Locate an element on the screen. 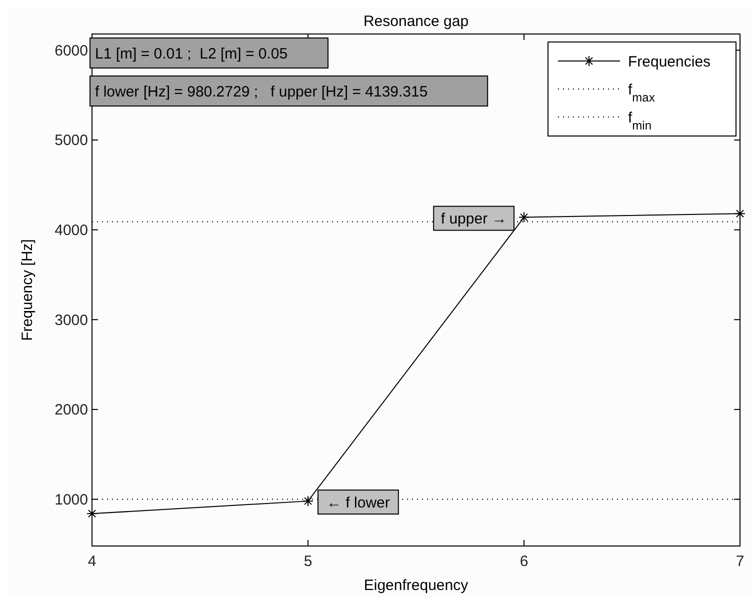 This screenshot has height=601, width=752. label-box: f upper → is located at coordinates (473, 218).